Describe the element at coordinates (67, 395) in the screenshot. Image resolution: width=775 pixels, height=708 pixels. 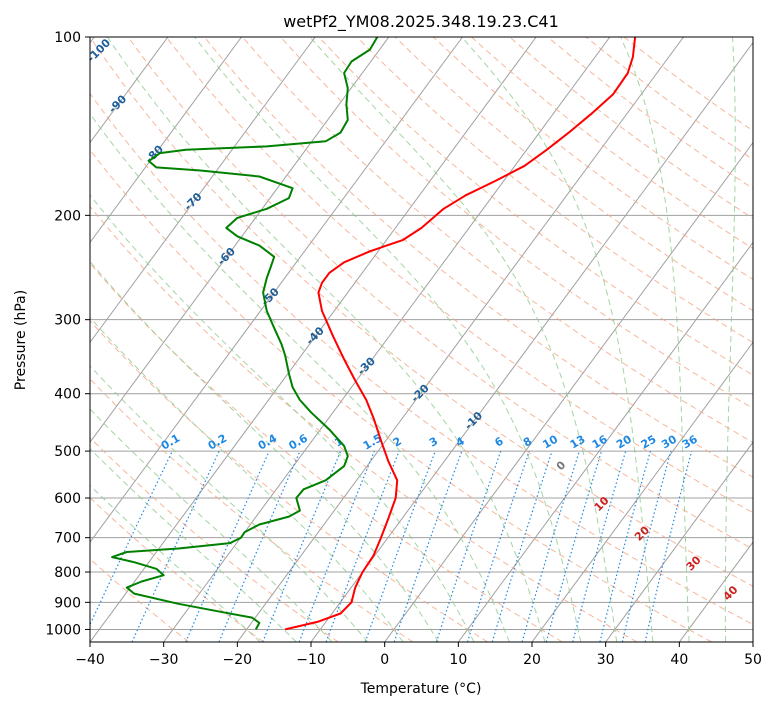
I see `y-tick-label: 400` at that location.